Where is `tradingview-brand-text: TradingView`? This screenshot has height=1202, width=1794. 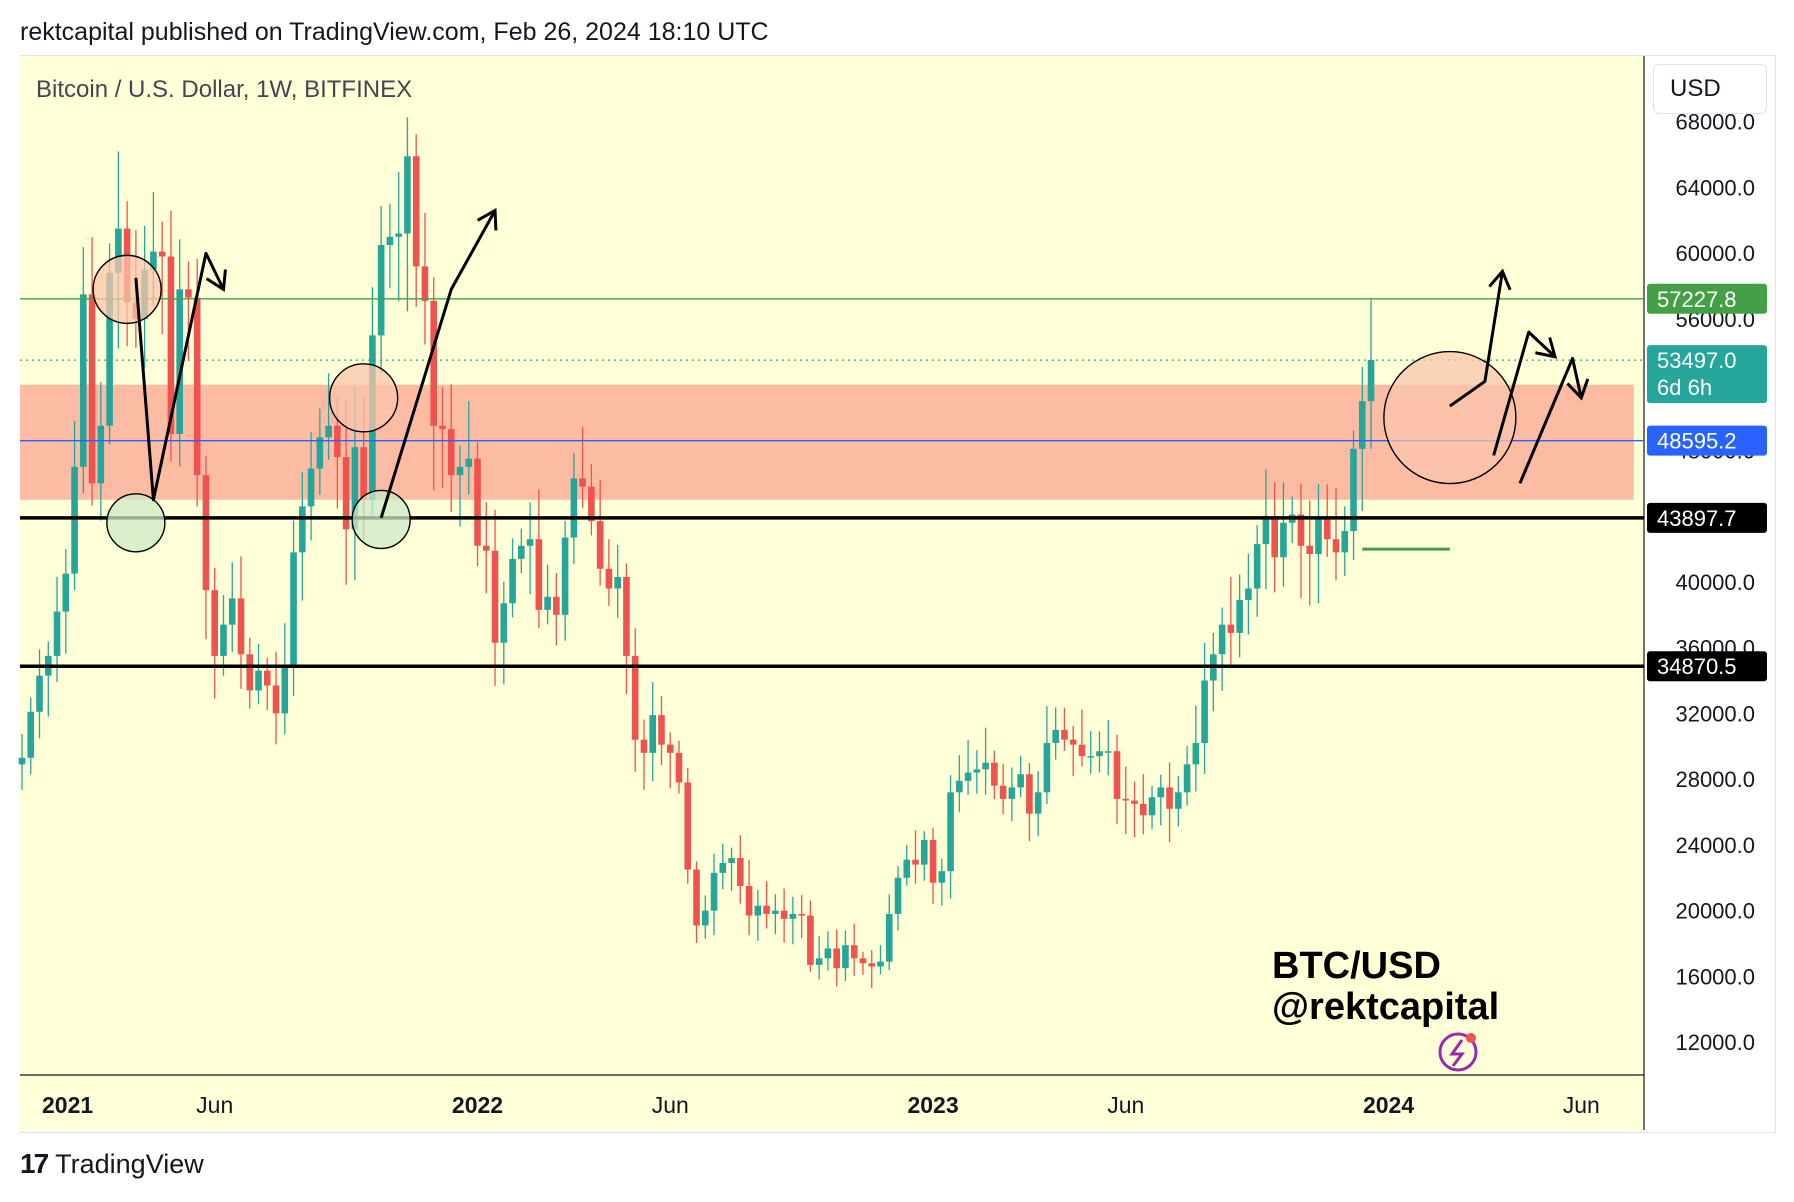
tradingview-brand-text: TradingView is located at coordinates (129, 1163).